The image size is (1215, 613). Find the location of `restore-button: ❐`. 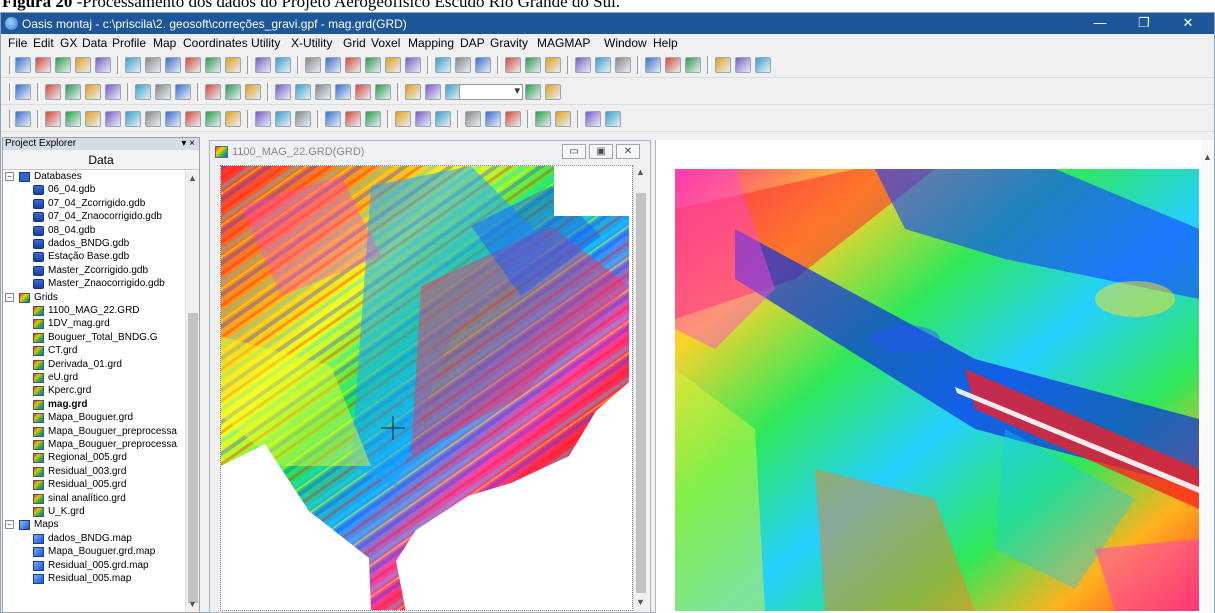

restore-button: ❐ is located at coordinates (1144, 22).